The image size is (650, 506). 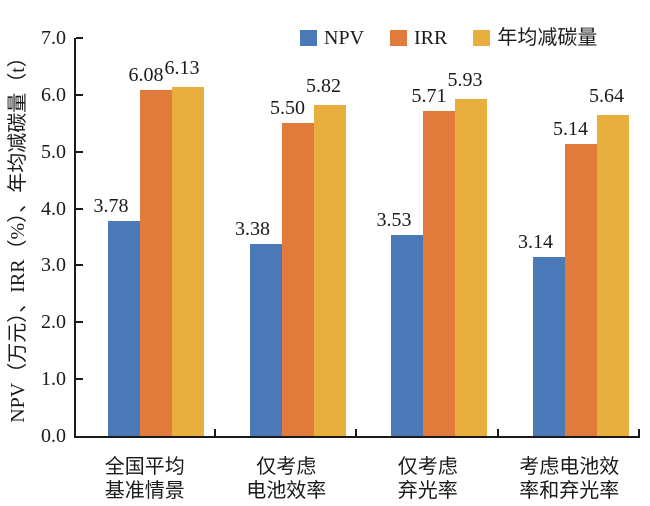 I want to click on y-tick-label: 3.0, so click(x=53, y=265).